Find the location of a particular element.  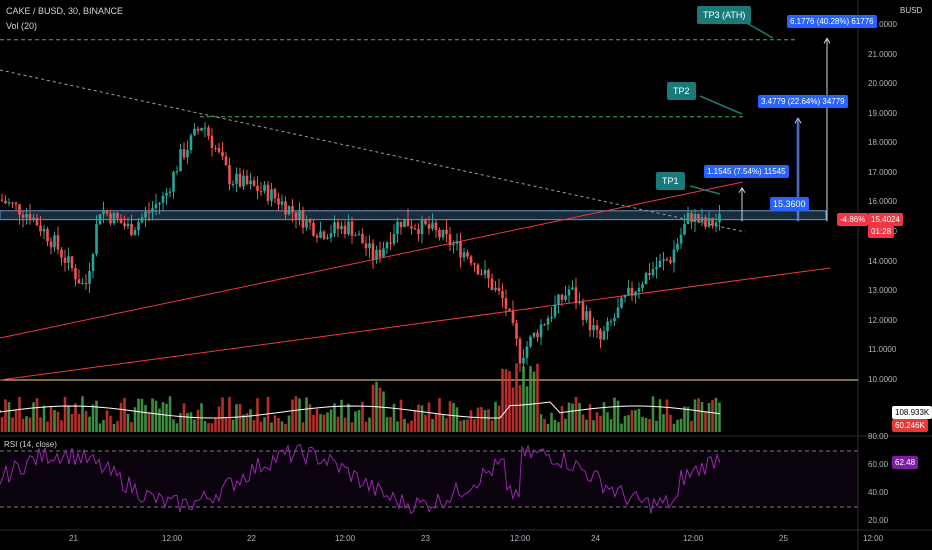

tp1-label: TP1 is located at coordinates (670, 181).